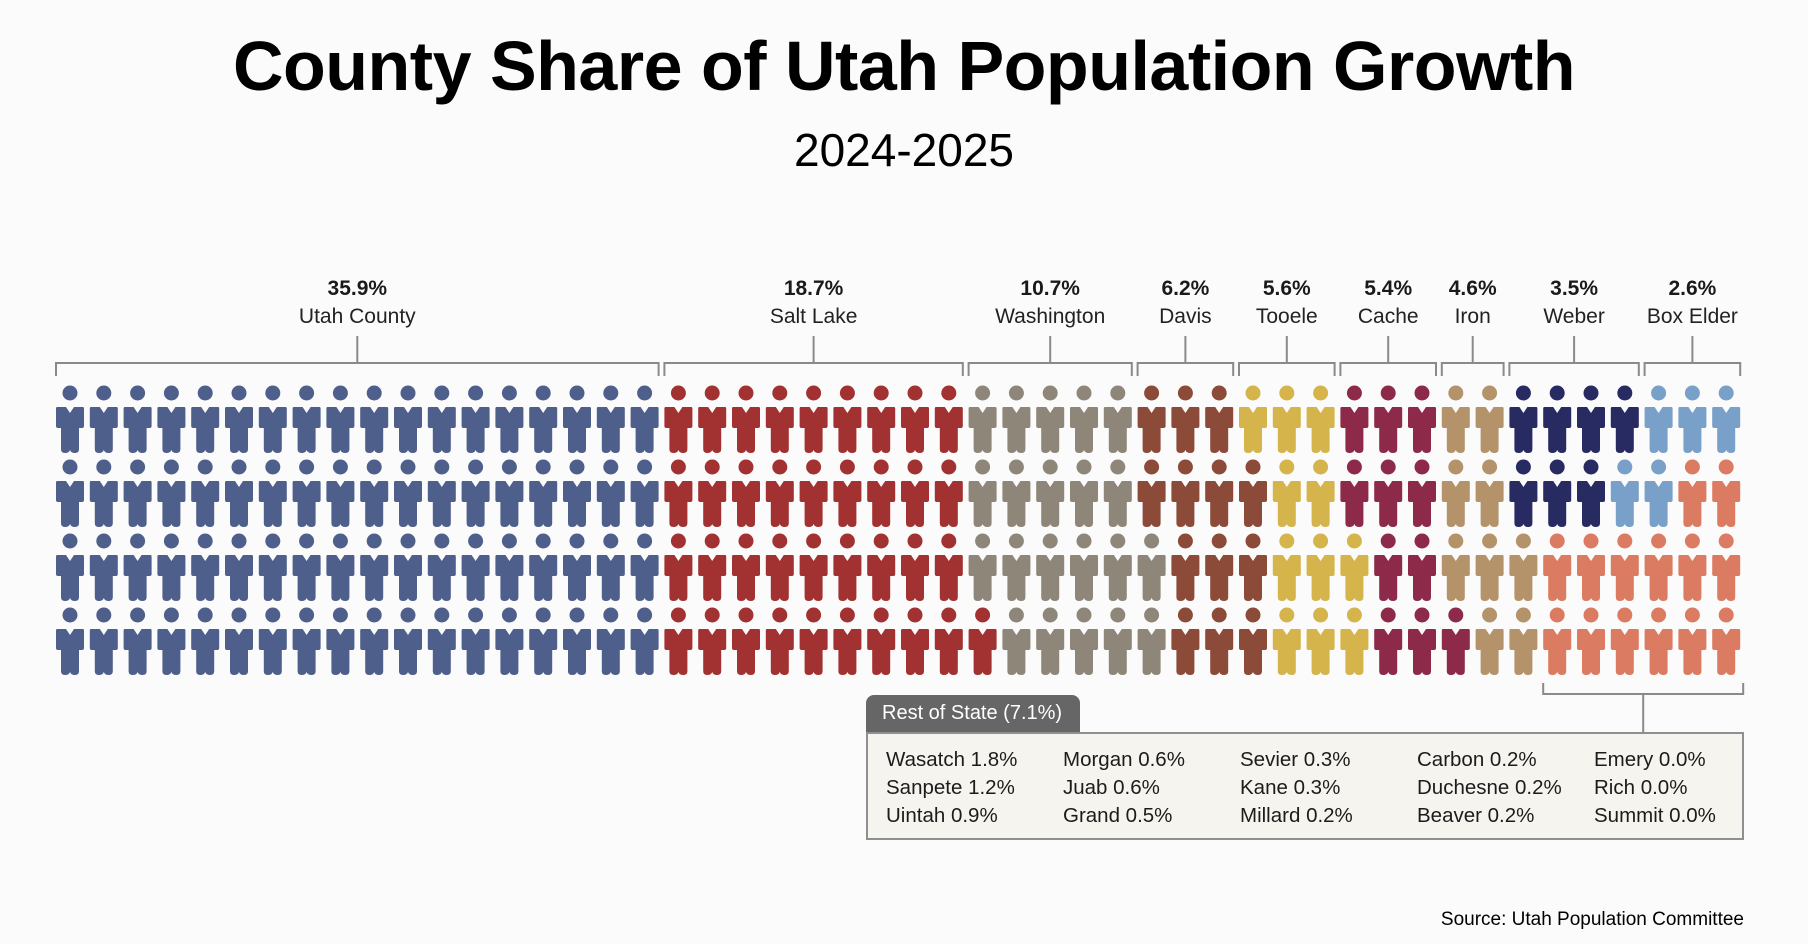 The image size is (1808, 944). Describe the element at coordinates (952, 759) in the screenshot. I see `rest-of-state-item: Wasatch 1.8%` at that location.